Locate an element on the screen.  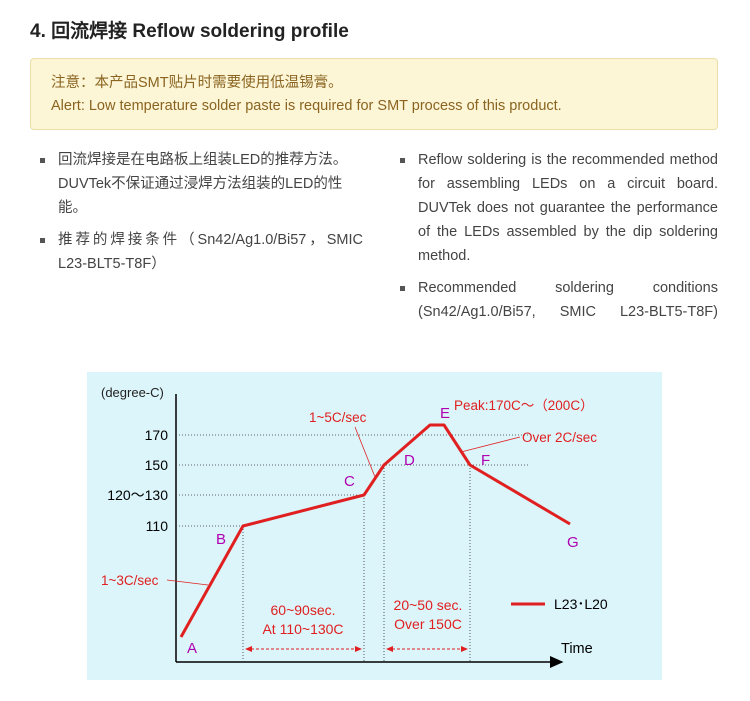
annotation-ramp-up: 1~3C/sec is located at coordinates (130, 580).